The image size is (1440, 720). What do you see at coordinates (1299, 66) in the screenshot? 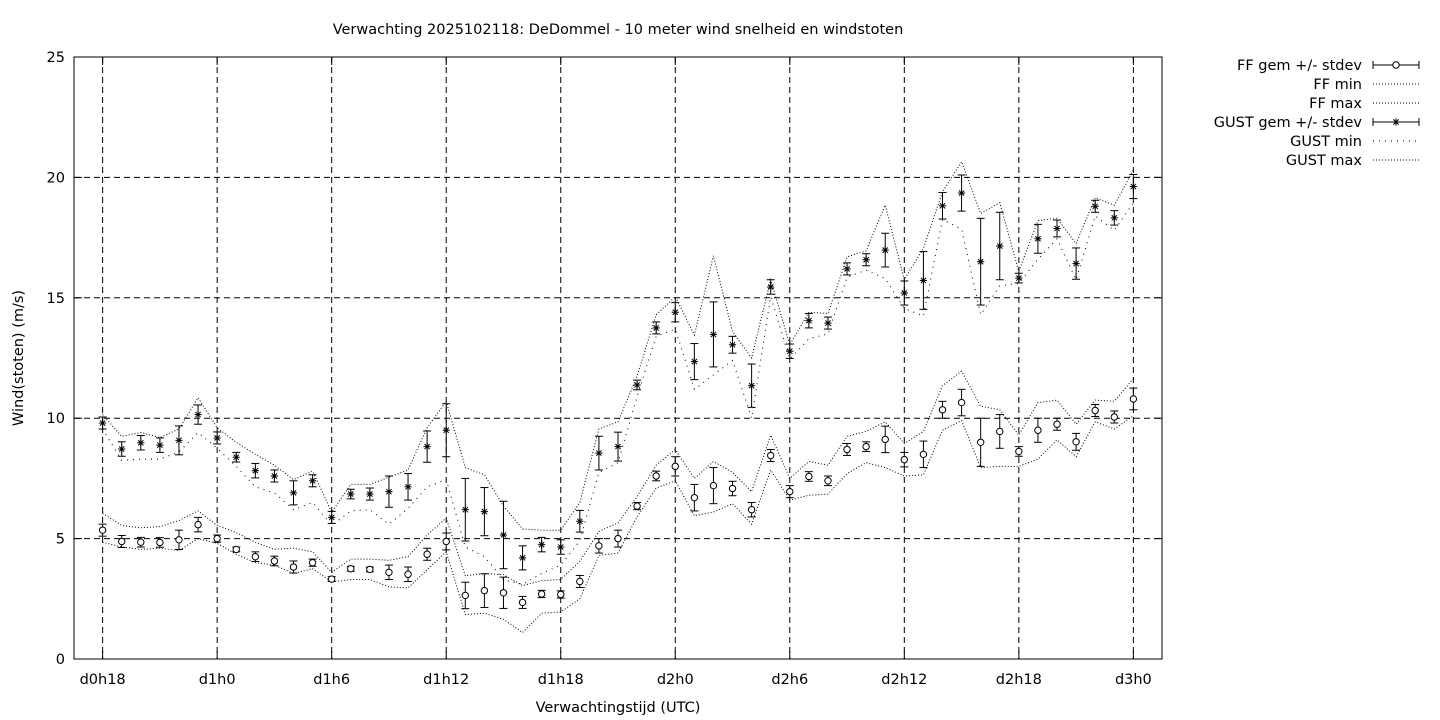
I see `legend-label: FF gem +/- stdev` at bounding box center [1299, 66].